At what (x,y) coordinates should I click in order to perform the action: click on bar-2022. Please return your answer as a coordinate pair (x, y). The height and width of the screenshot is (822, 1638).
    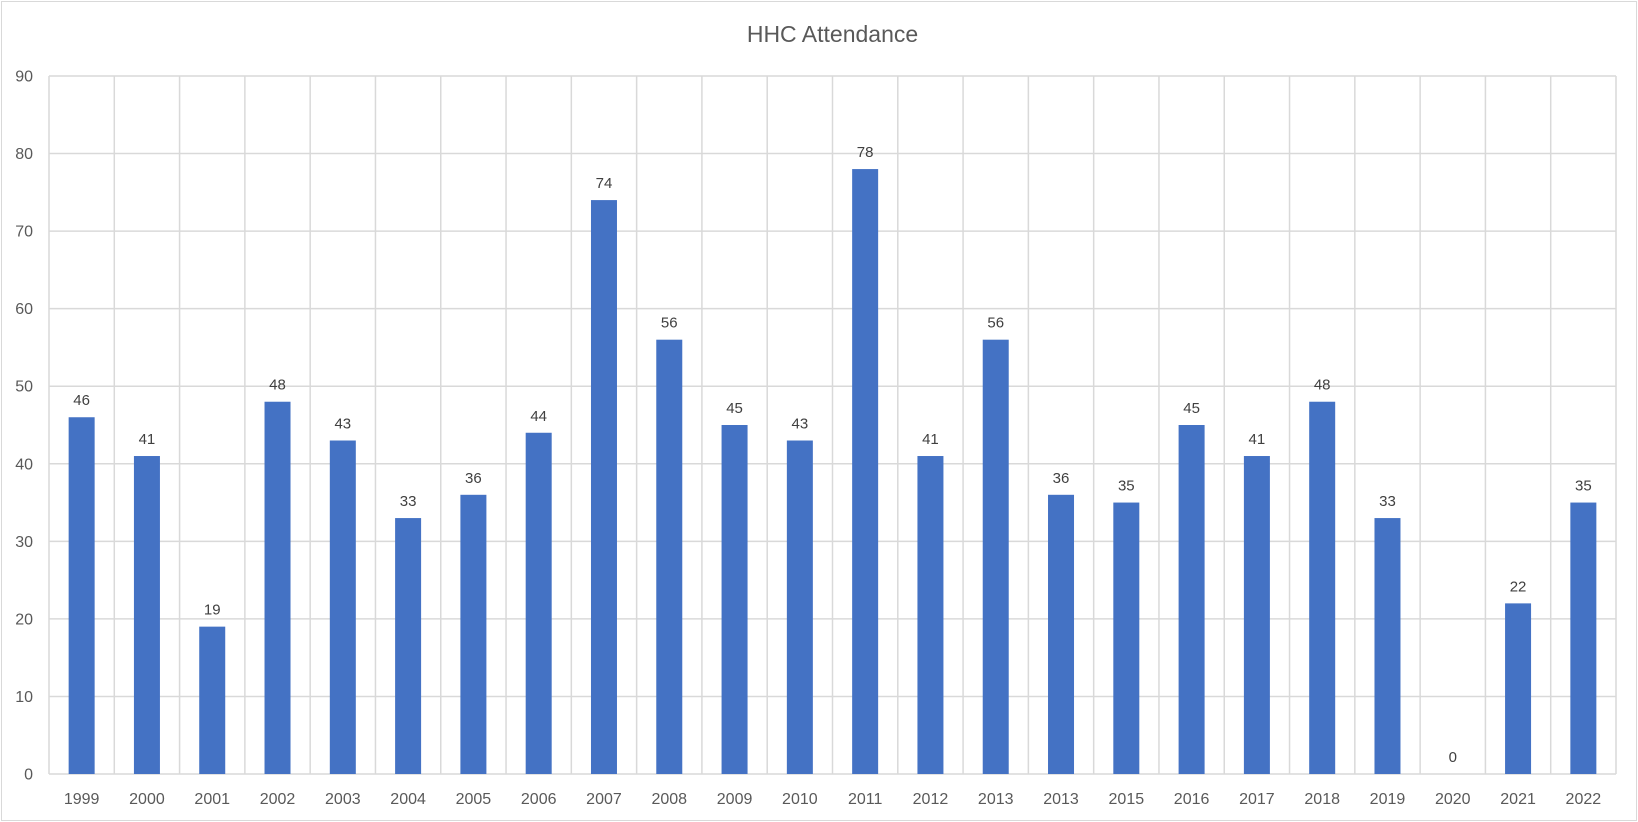
    Looking at the image, I should click on (1583, 638).